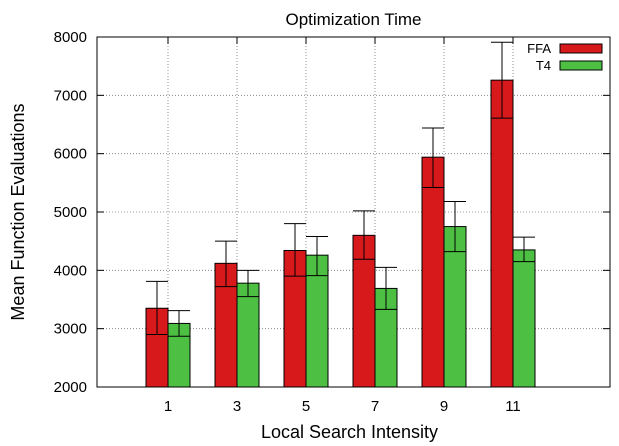 The height and width of the screenshot is (446, 619). I want to click on chart-title: Optimization Time, so click(353, 19).